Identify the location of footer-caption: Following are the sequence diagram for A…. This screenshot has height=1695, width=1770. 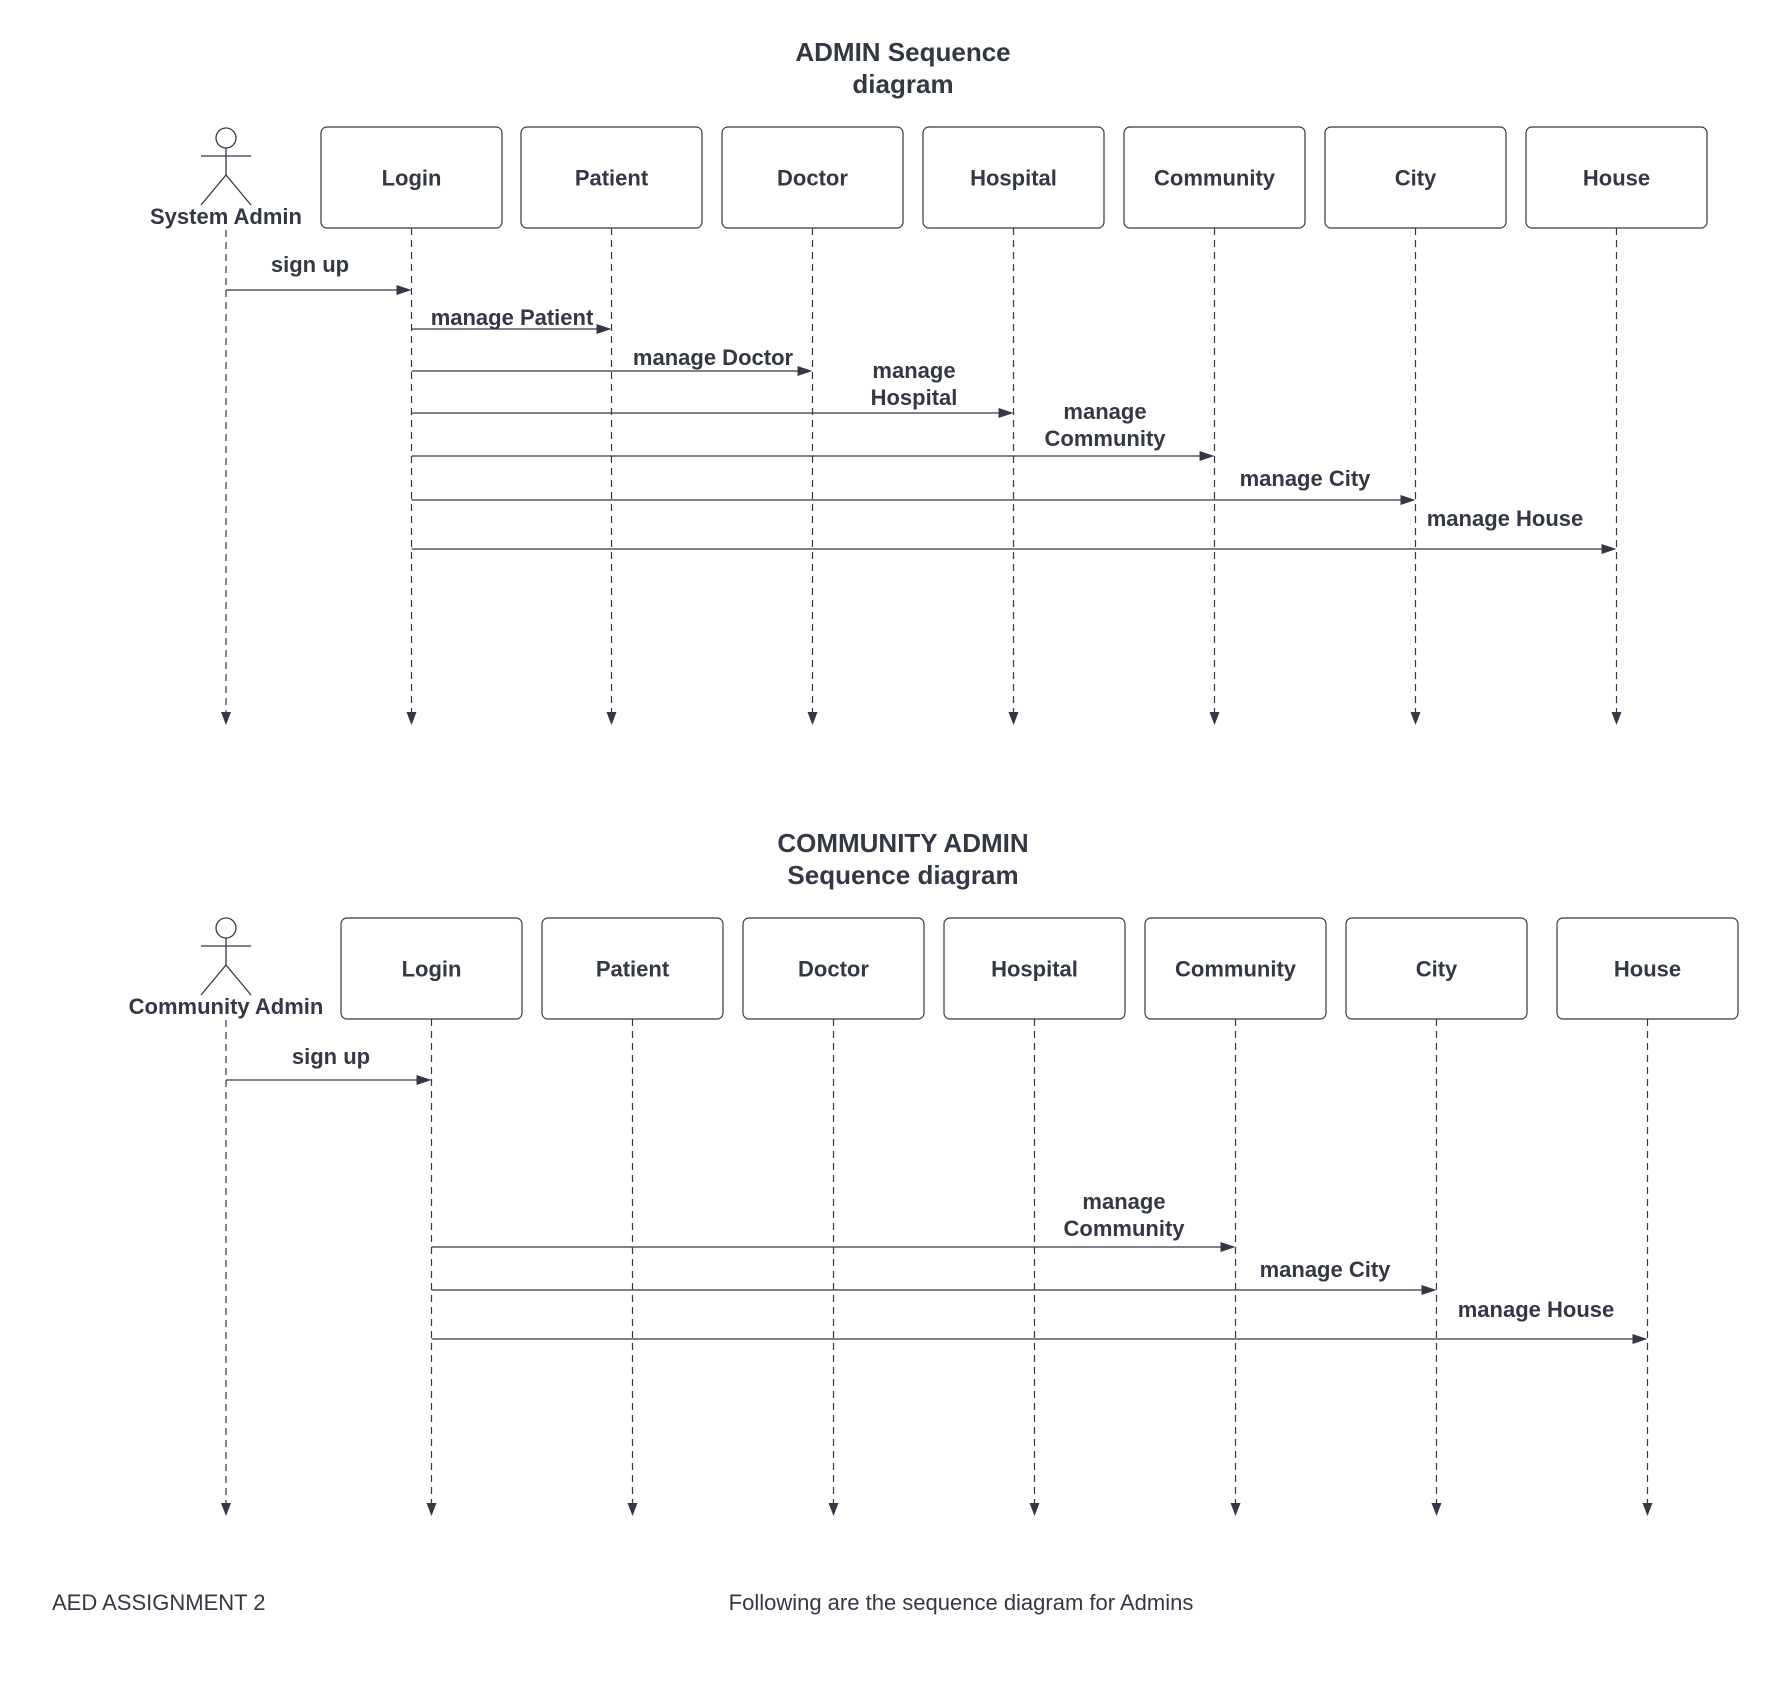
(961, 1602).